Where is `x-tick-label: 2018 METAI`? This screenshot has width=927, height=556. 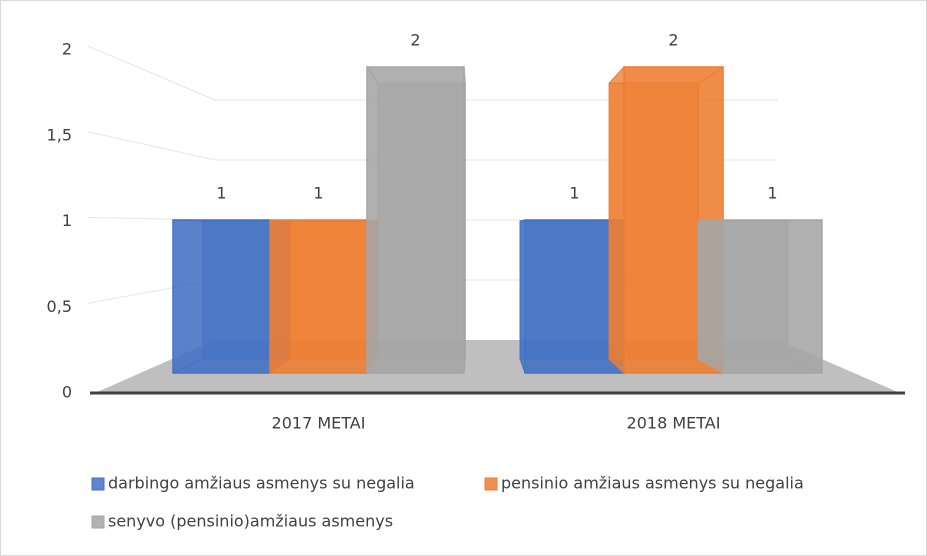 x-tick-label: 2018 METAI is located at coordinates (674, 423).